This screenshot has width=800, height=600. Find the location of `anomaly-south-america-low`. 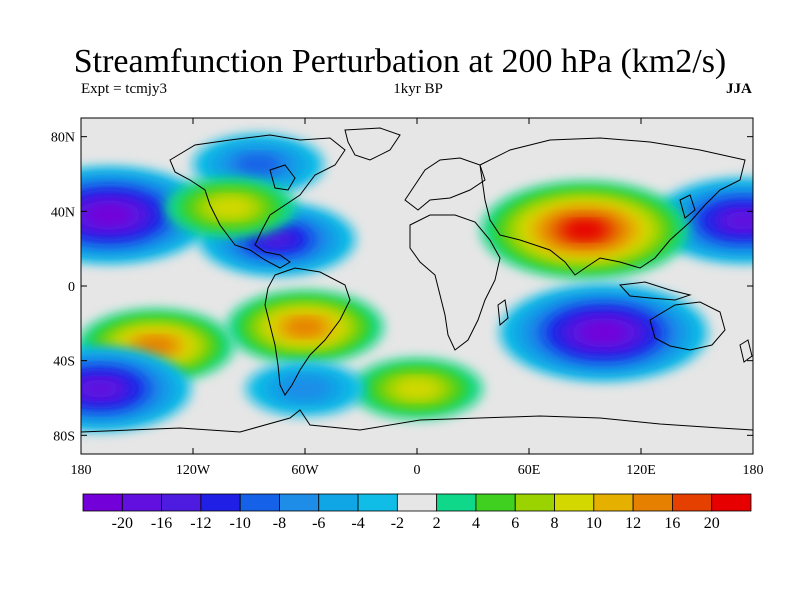

anomaly-south-america-low is located at coordinates (305, 388).